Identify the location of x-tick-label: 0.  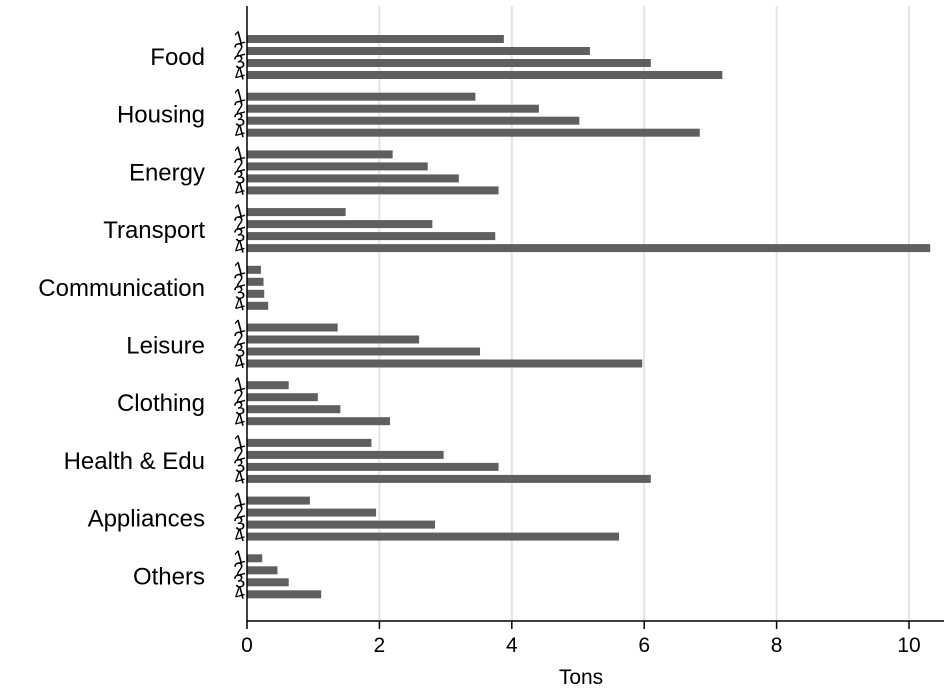
(247, 645).